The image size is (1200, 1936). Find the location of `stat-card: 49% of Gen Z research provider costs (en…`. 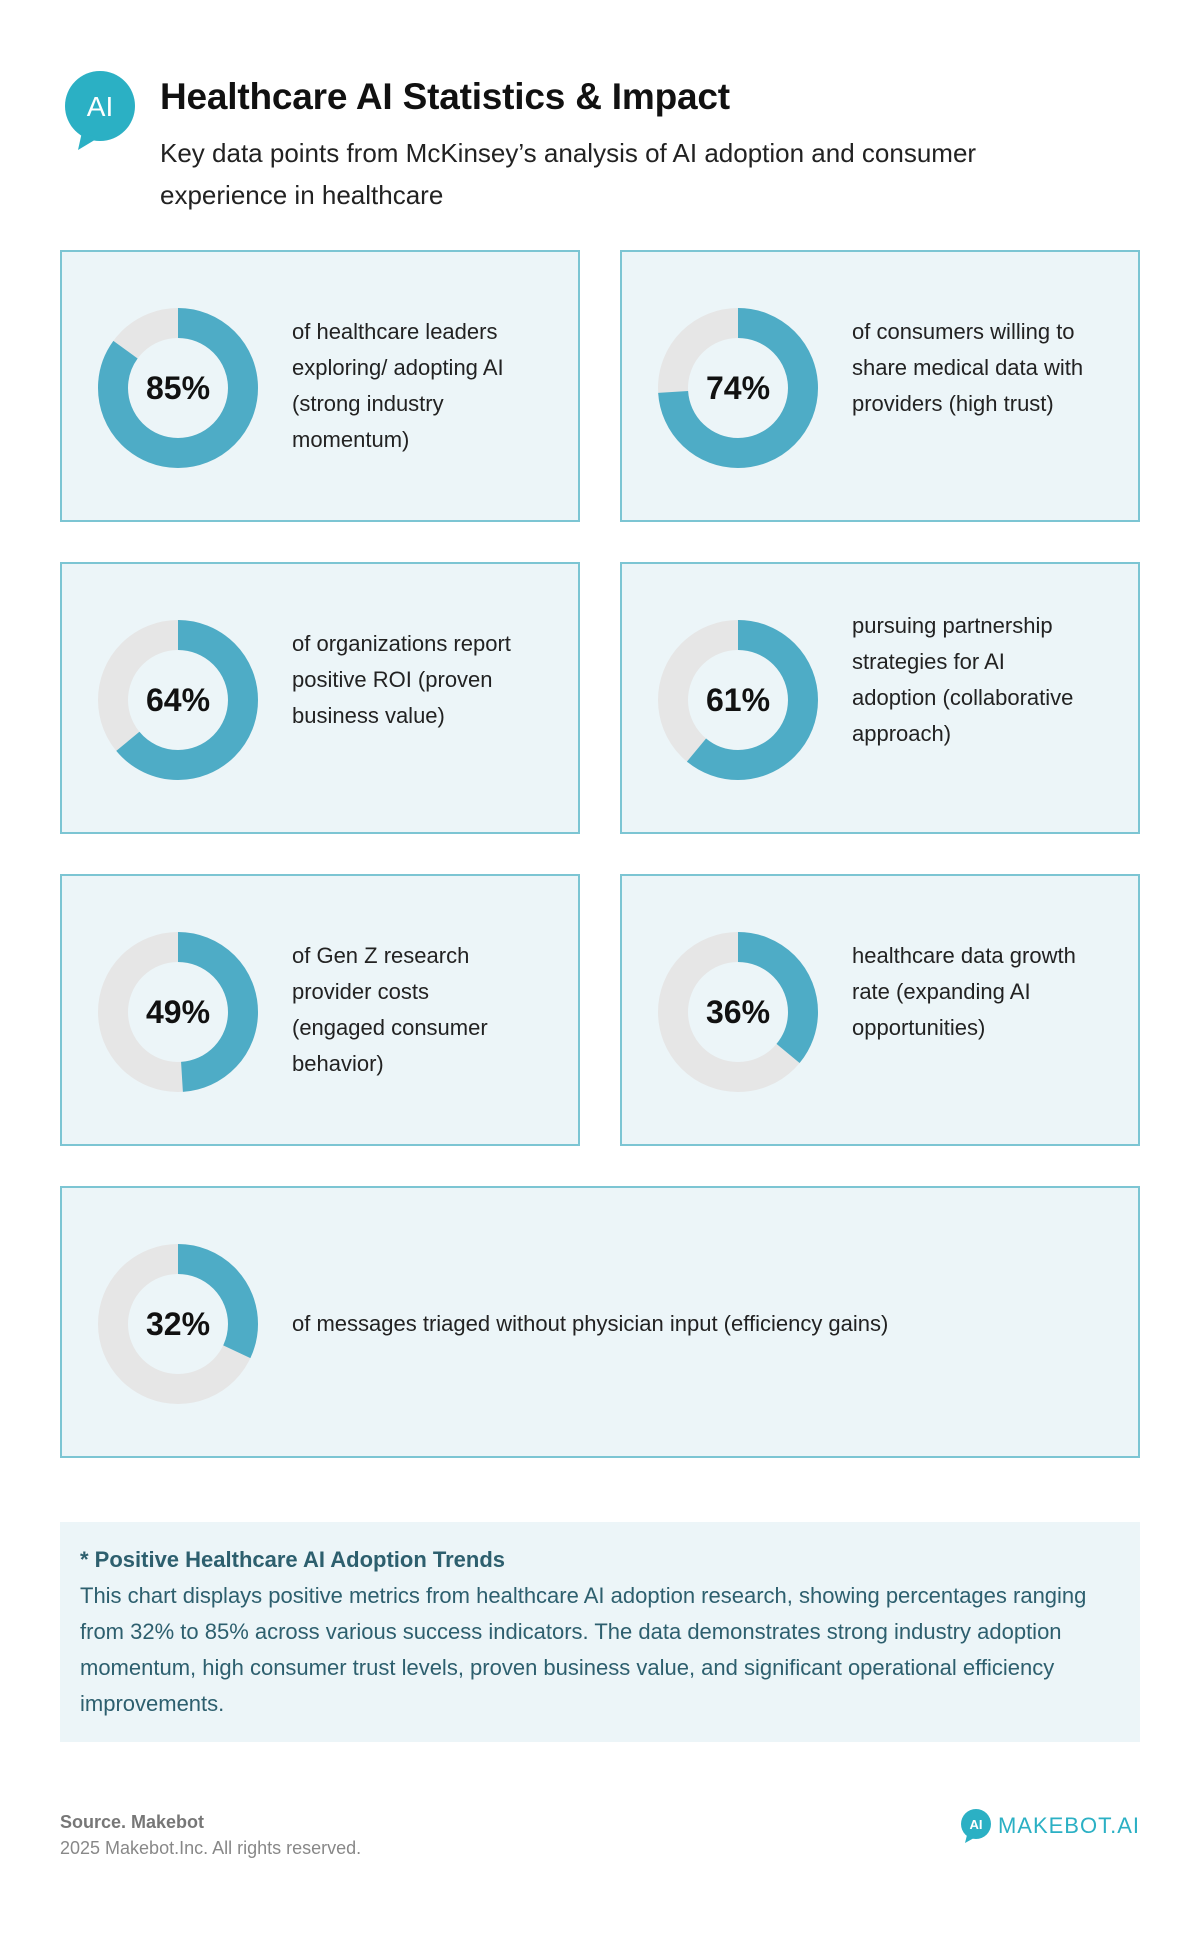

stat-card: 49% of Gen Z research provider costs (en… is located at coordinates (320, 1010).